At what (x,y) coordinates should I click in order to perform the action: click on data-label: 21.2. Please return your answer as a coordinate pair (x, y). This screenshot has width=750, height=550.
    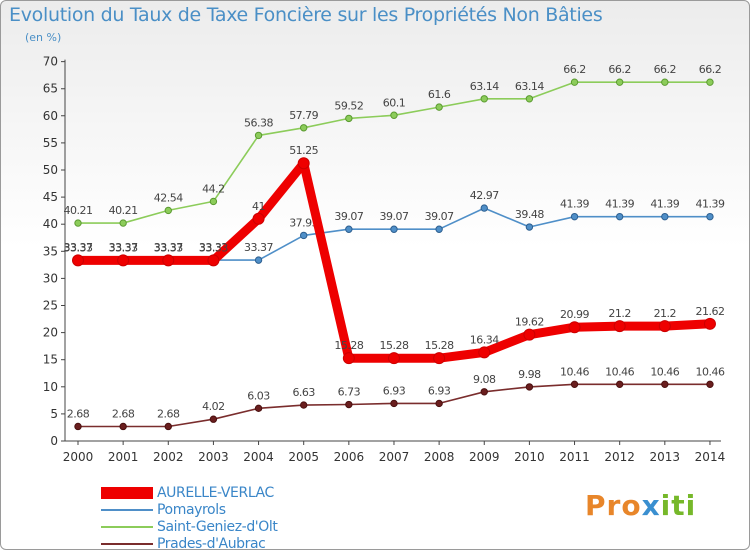
    Looking at the image, I should click on (619, 313).